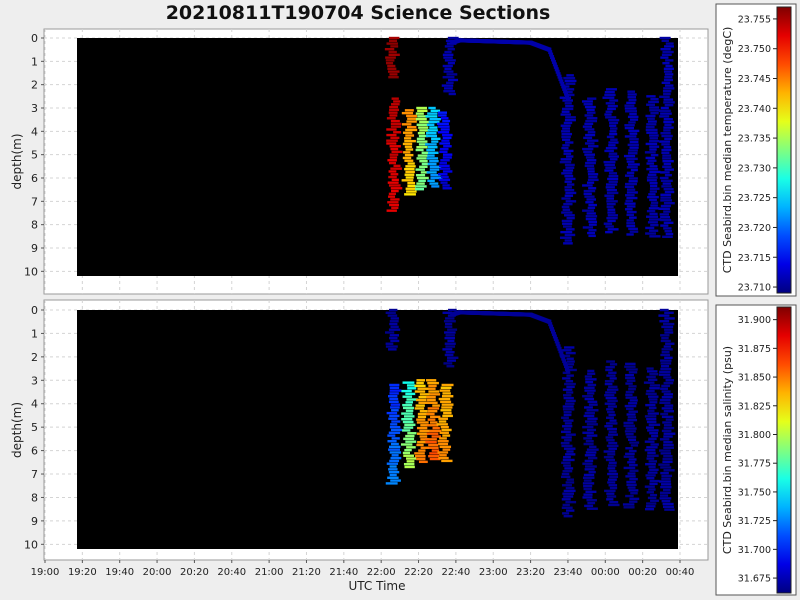 This screenshot has width=800, height=600. Describe the element at coordinates (17, 162) in the screenshot. I see `y-axis-label: depth(m)` at that location.